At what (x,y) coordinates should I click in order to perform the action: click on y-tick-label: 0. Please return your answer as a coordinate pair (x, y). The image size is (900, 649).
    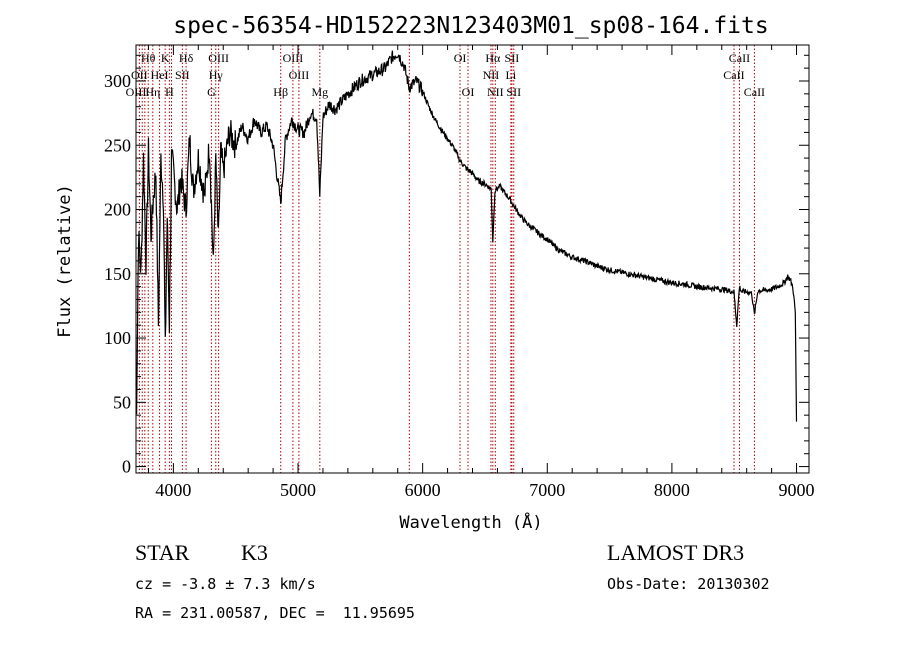
    Looking at the image, I should click on (126, 467).